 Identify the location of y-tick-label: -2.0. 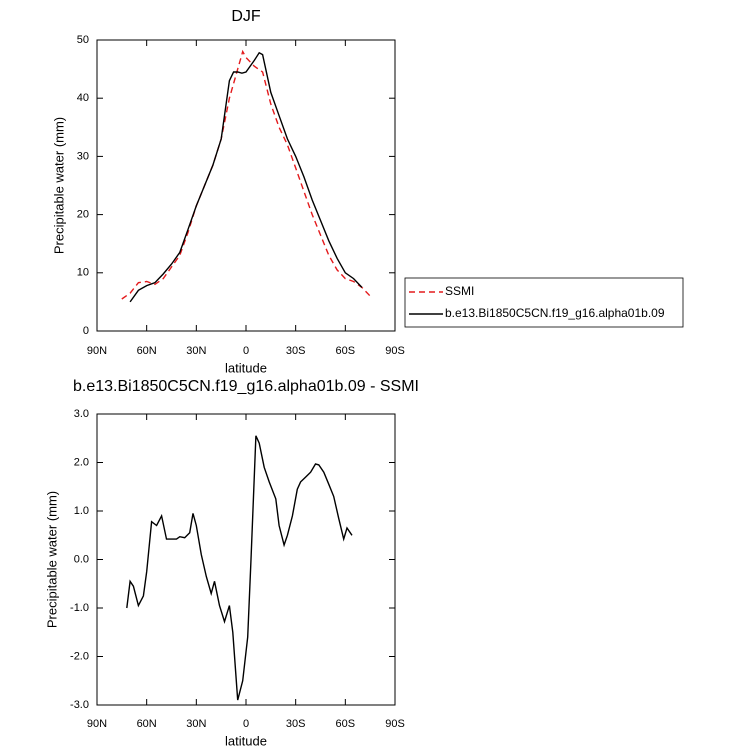
(79, 656).